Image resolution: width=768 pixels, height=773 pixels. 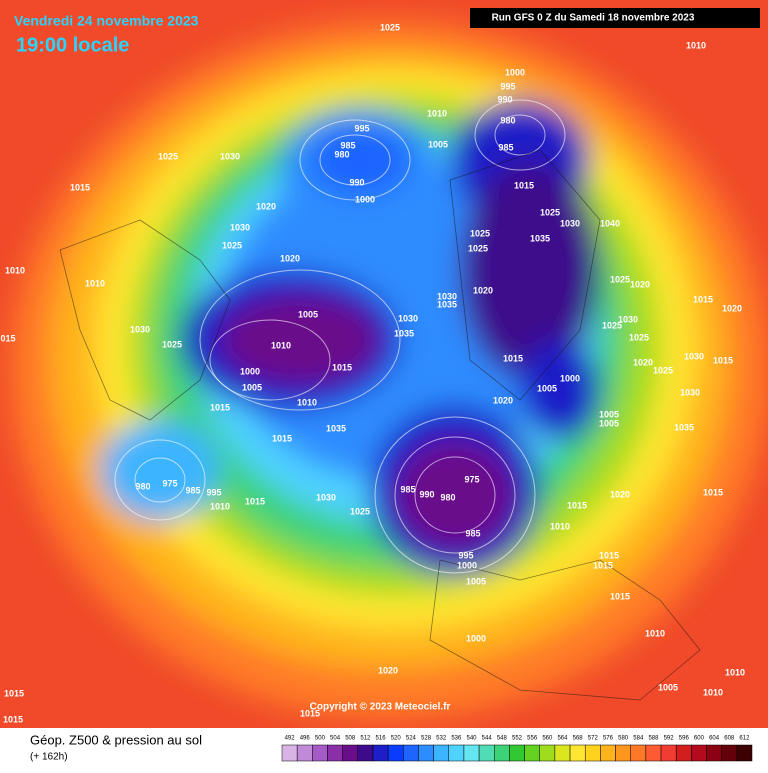 I want to click on scale-label: 504, so click(x=335, y=739).